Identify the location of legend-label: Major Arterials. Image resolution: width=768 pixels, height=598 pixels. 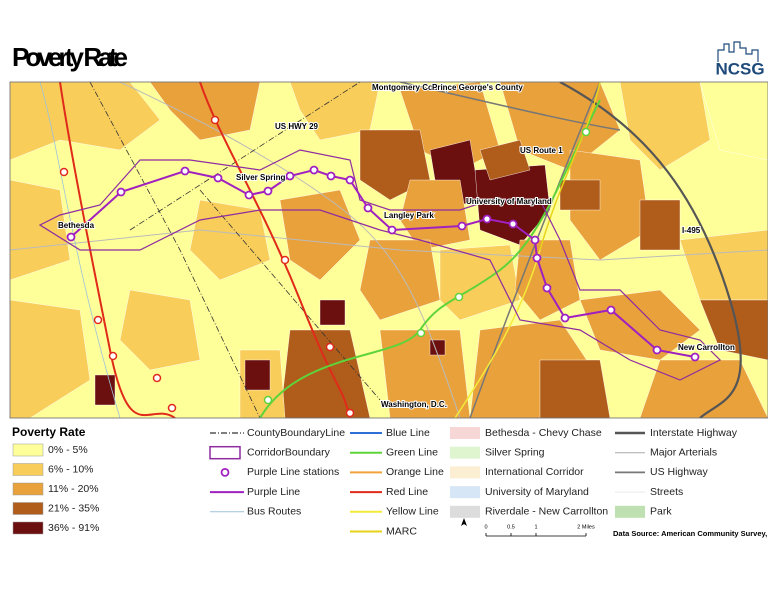
(683, 452).